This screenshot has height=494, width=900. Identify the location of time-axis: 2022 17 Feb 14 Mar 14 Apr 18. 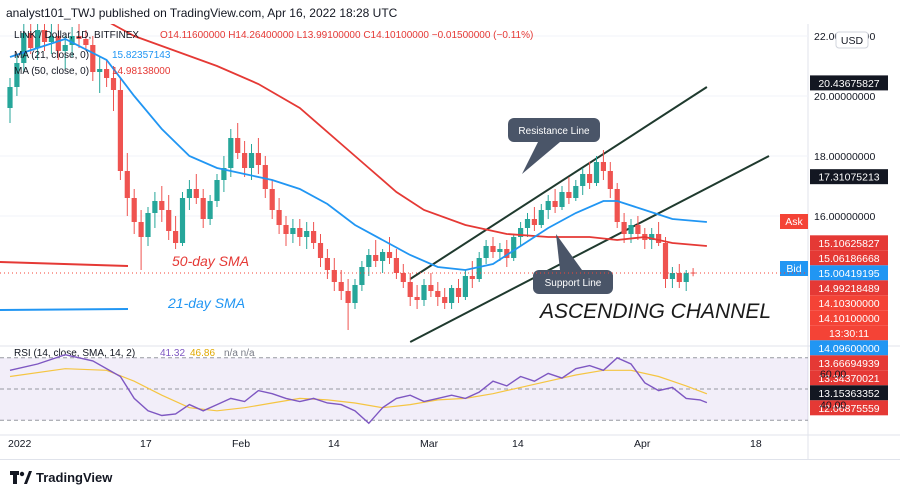
(385, 444).